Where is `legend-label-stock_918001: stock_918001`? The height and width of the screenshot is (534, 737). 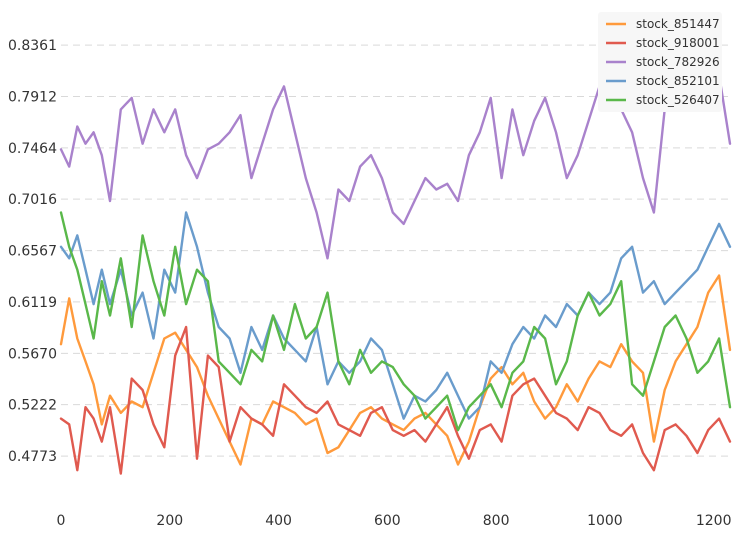
legend-label-stock_918001: stock_918001 is located at coordinates (678, 43).